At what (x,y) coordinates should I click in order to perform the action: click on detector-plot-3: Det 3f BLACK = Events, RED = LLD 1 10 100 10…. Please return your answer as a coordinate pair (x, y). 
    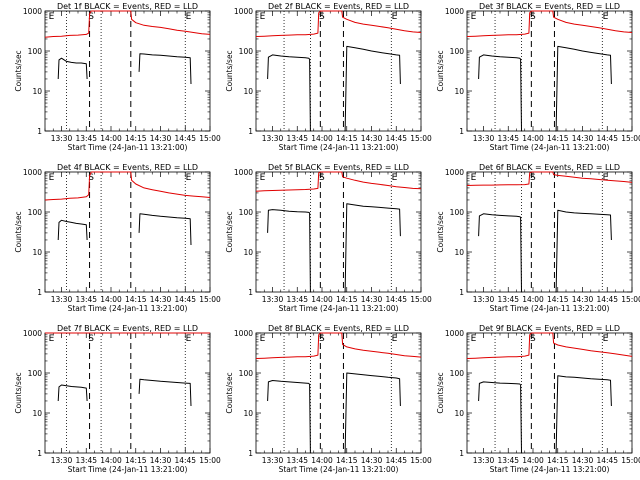
    Looking at the image, I should click on (538, 77).